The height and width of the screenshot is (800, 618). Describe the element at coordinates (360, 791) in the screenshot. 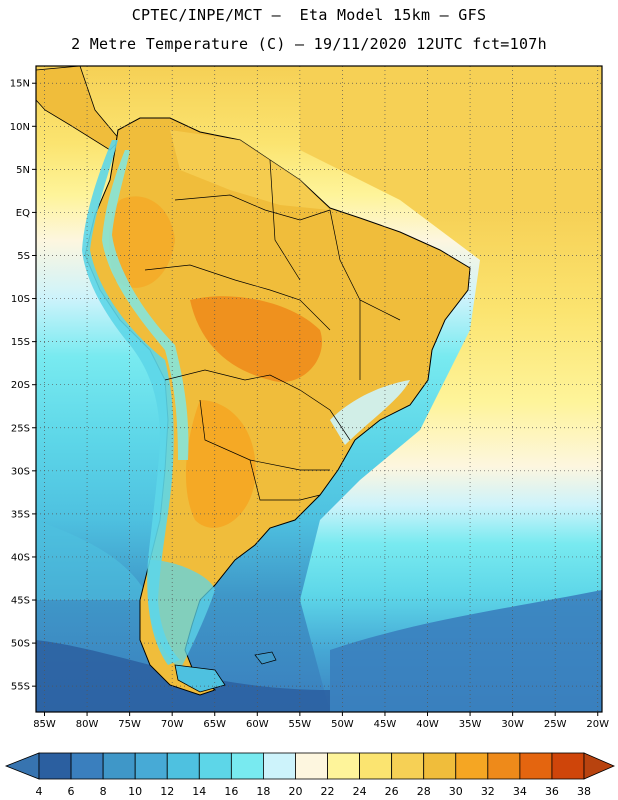

I see `colorbar-level-label: 24` at that location.